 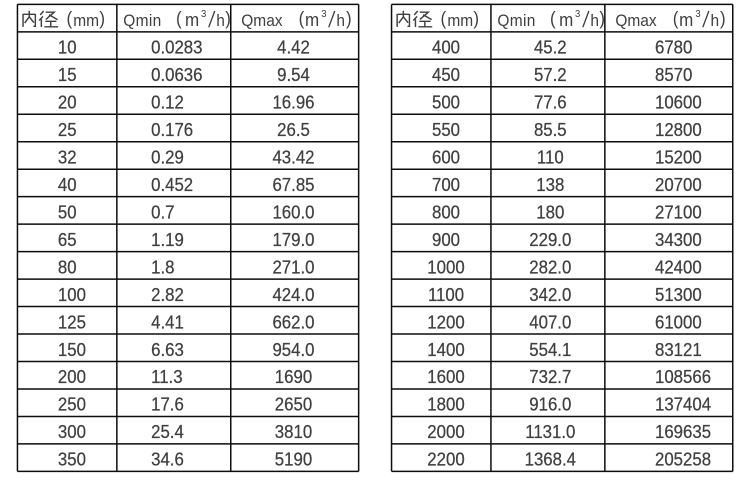 I want to click on svg-text: 600, so click(x=446, y=157).